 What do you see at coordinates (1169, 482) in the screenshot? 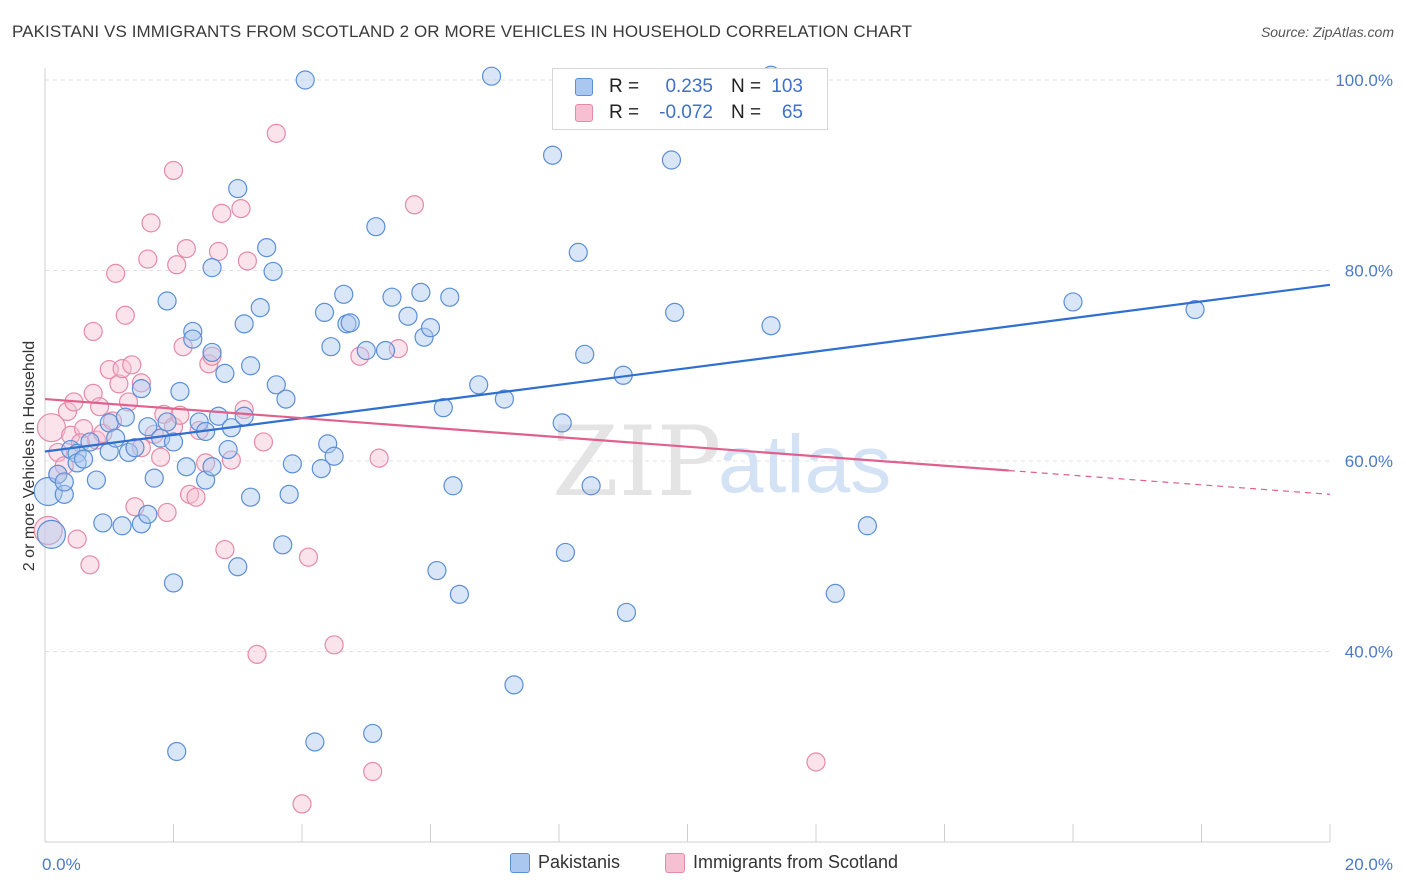
I see `trend-line-dashed` at bounding box center [1169, 482].